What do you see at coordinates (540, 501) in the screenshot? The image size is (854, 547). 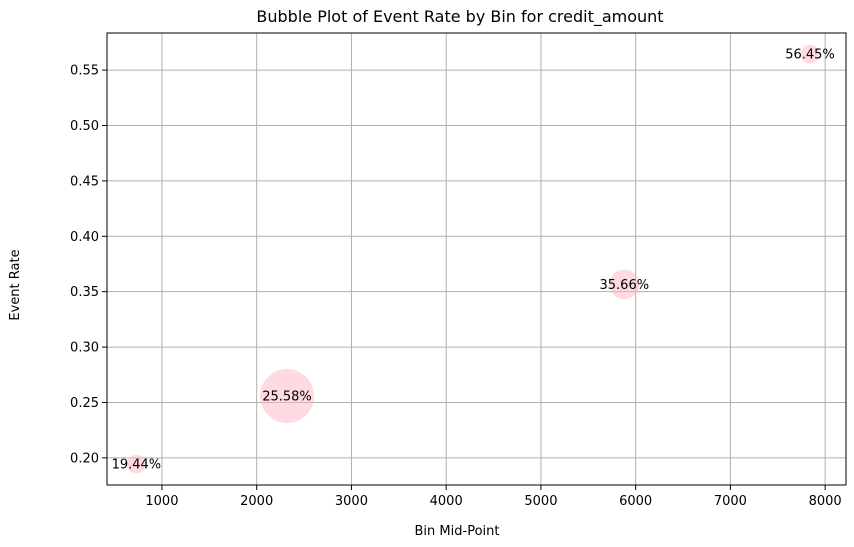 I see `x-tick-label: 5000` at bounding box center [540, 501].